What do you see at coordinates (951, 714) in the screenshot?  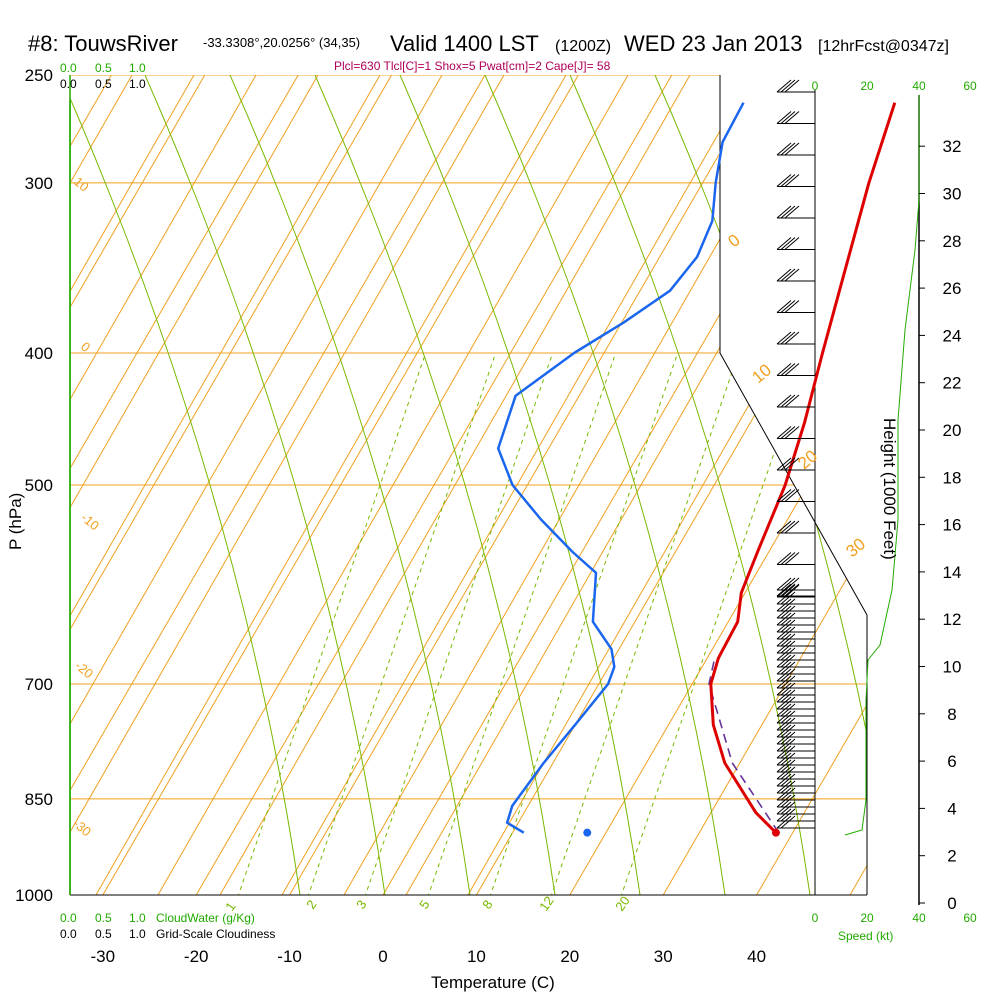 I see `height-tick-label: 8` at bounding box center [951, 714].